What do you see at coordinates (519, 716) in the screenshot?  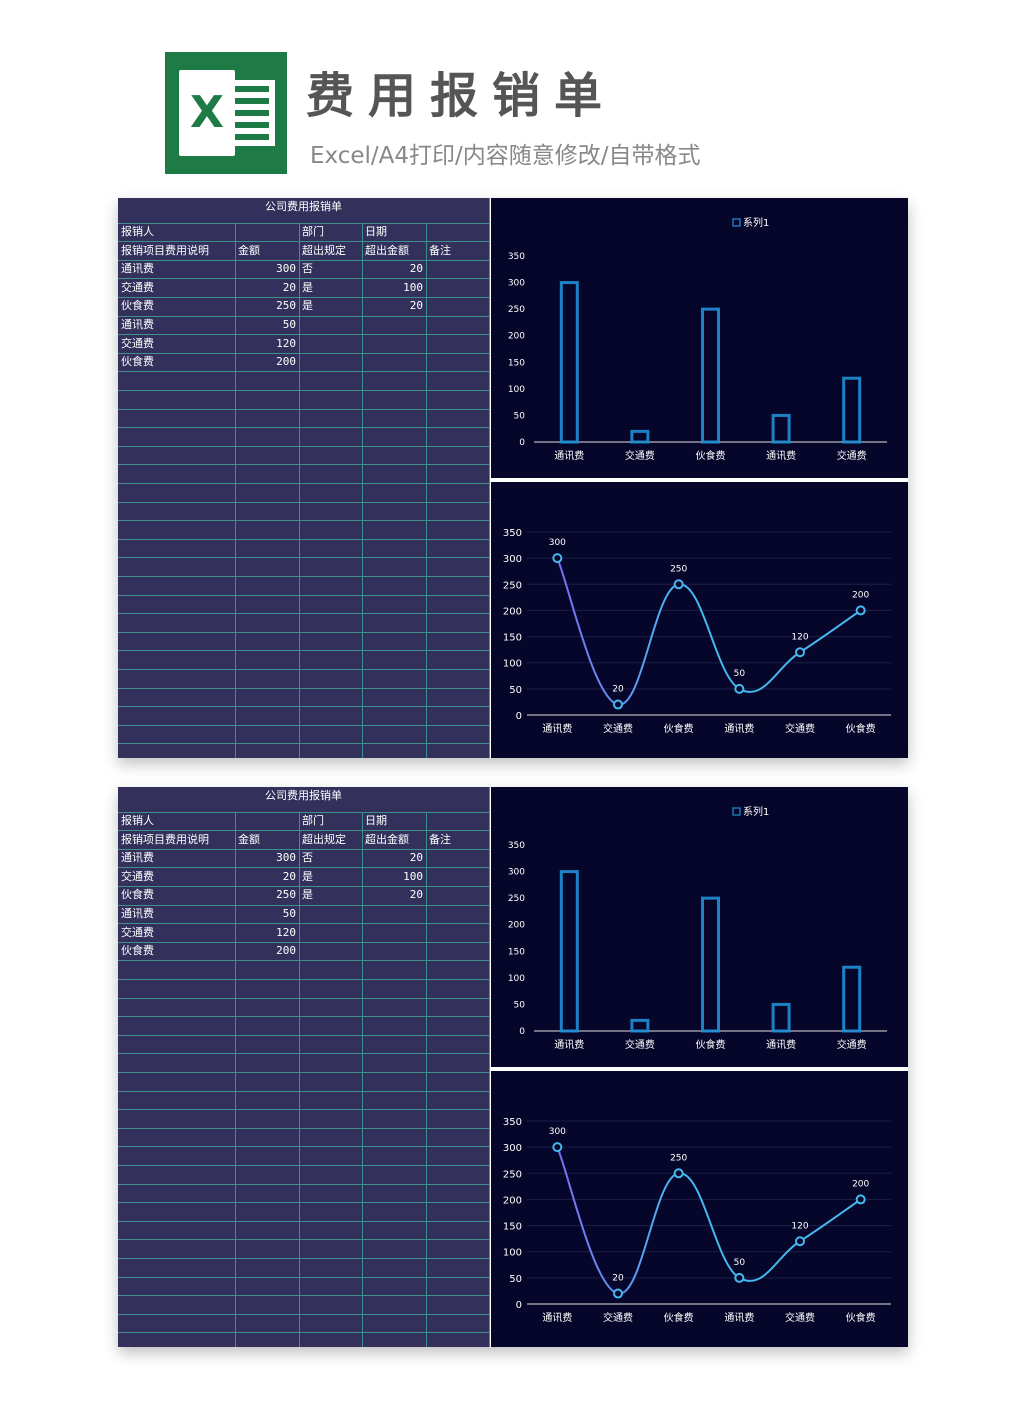 I see `y-tick-label: 0` at bounding box center [519, 716].